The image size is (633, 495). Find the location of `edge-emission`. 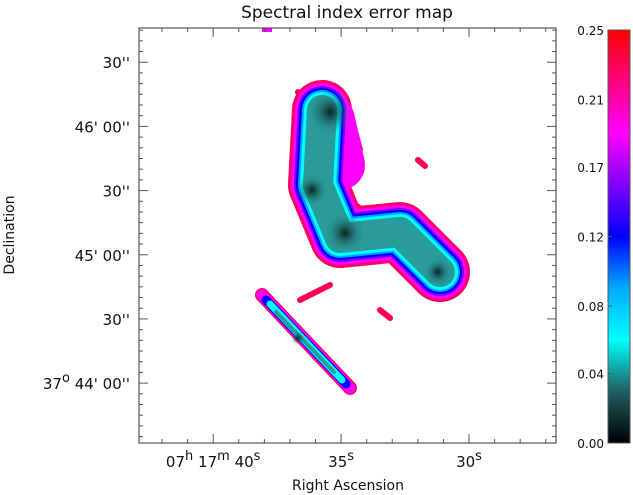

edge-emission is located at coordinates (267, 30).